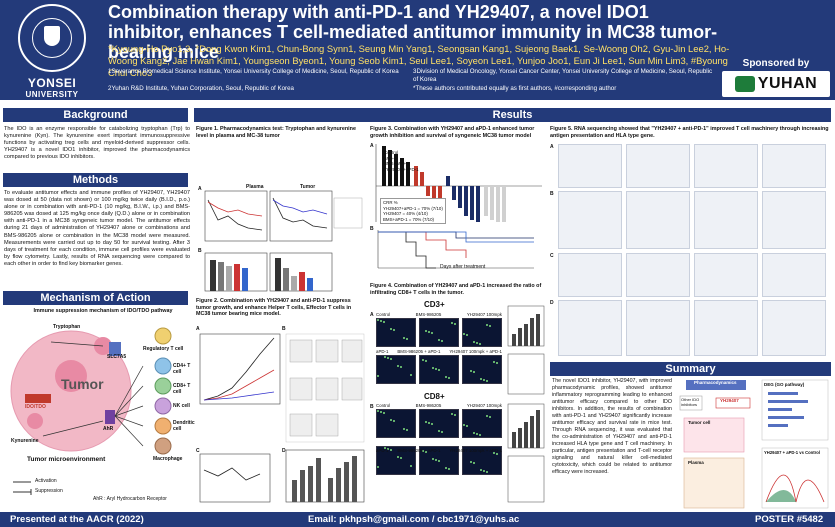 Image resolution: width=835 pixels, height=527 pixels. I want to click on fig4-cd3-col-6: YH29407 100mpk + aPD-1, so click(475, 351).